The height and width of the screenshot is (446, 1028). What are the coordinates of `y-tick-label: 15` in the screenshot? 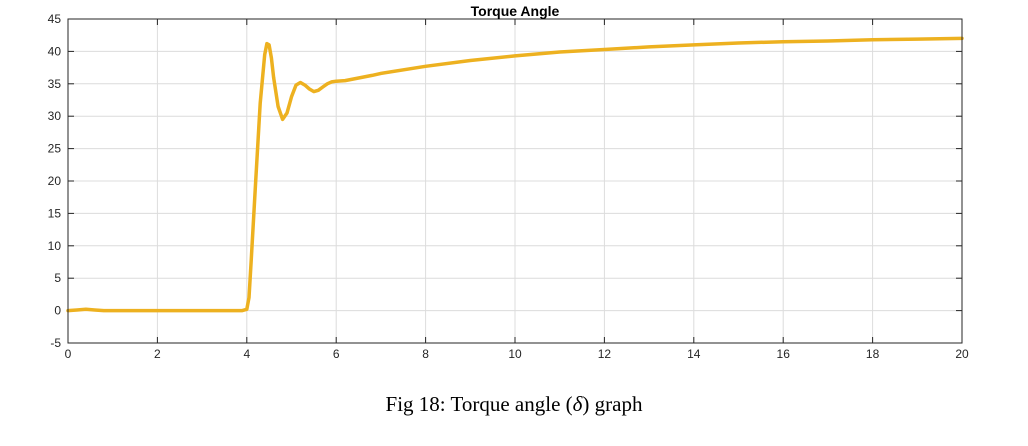 It's located at (55, 213).